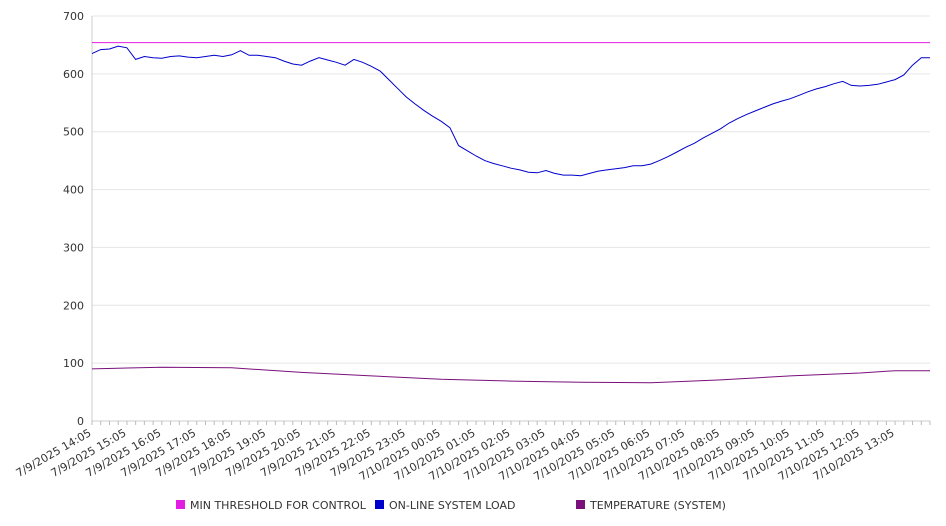  Describe the element at coordinates (73, 305) in the screenshot. I see `y-tick-label: 200` at that location.